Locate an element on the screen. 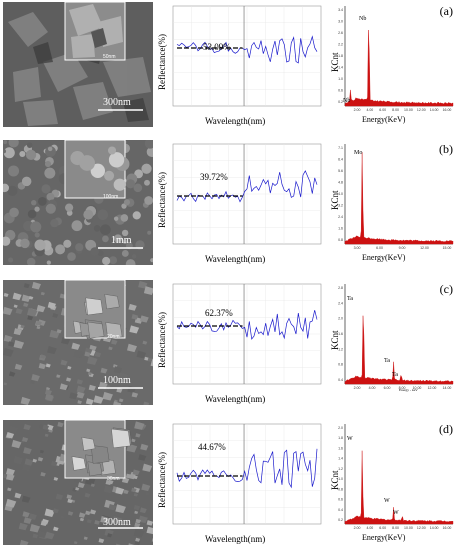  reflectance-chart-d: Reflectance(%) Wavelength(nm) 44.67% is located at coordinates (240, 482).